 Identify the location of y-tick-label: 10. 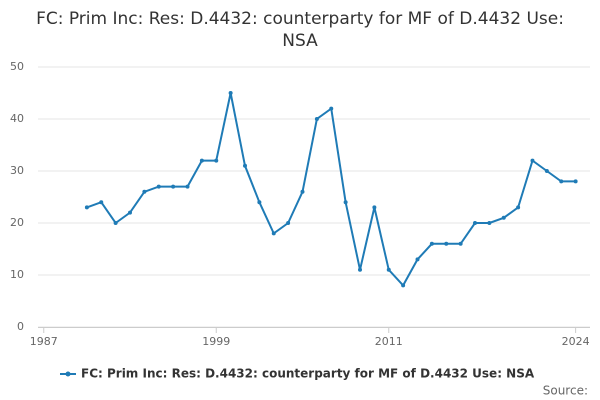
(17, 274).